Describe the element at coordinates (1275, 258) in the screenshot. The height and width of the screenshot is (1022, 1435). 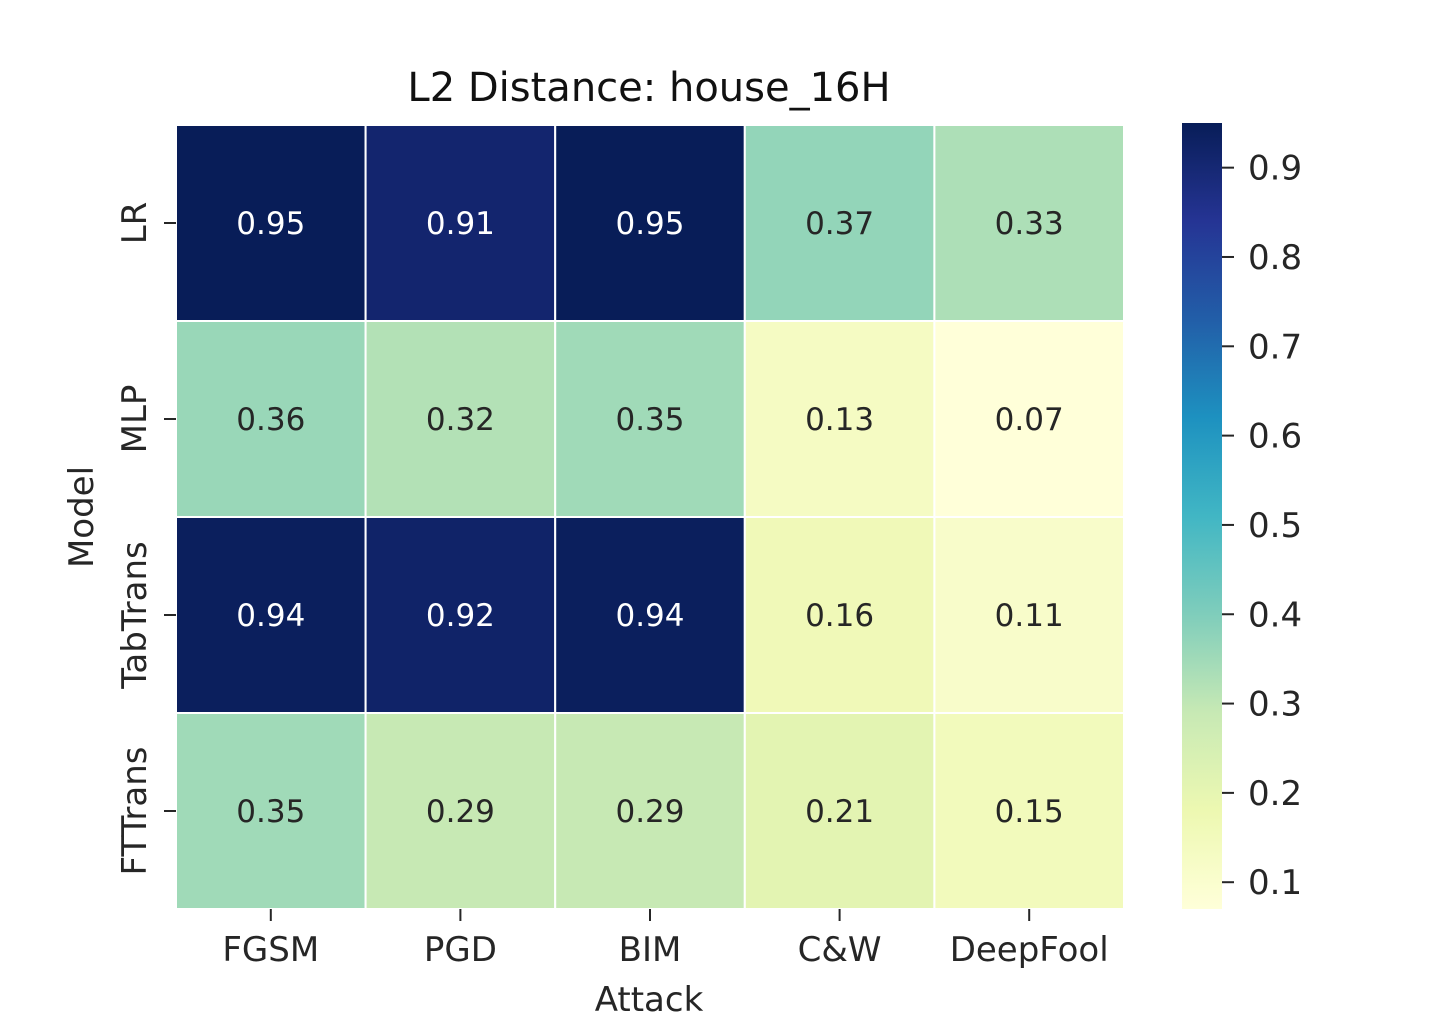
I see `colorbar-tick-label: 0.8` at that location.